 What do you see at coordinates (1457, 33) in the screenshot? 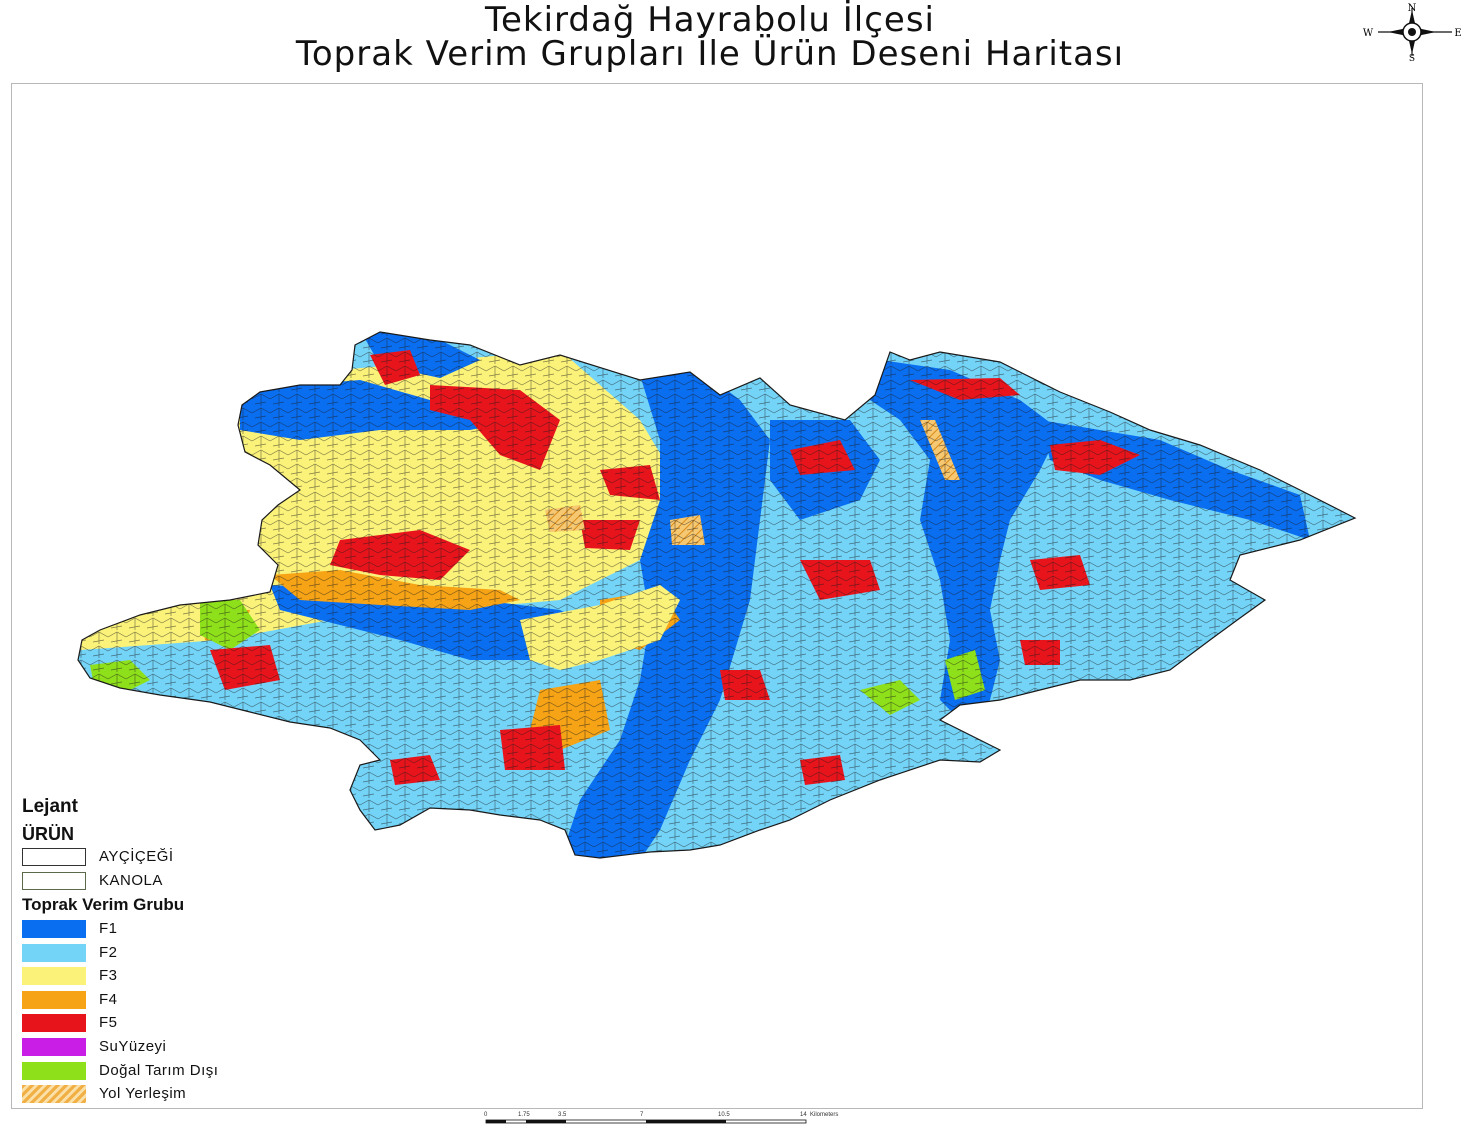
I see `compass-e: E` at bounding box center [1457, 33].